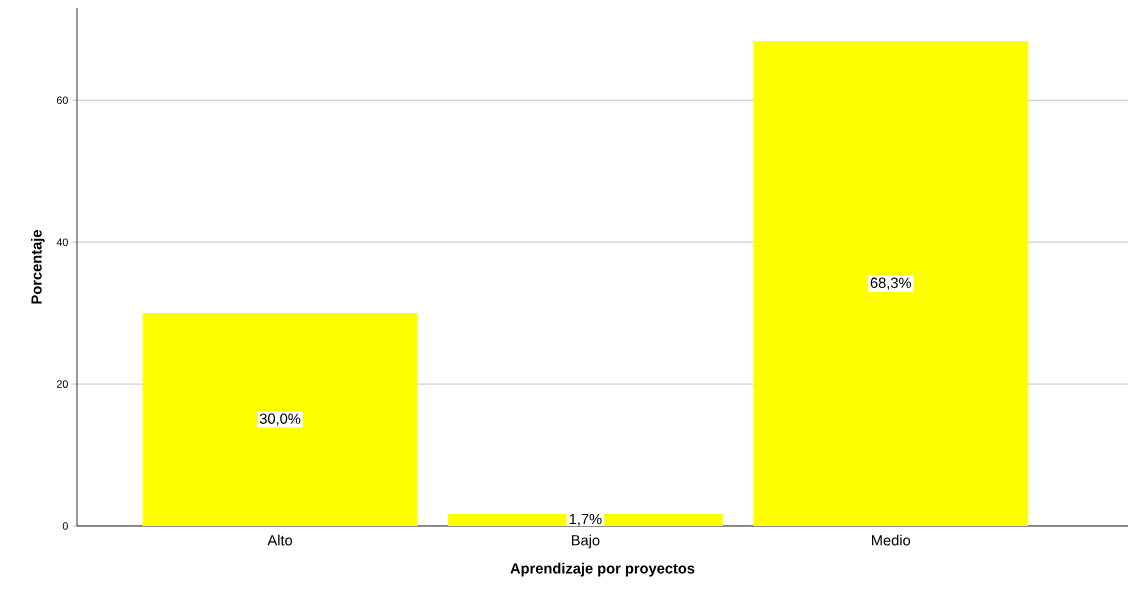 Image resolution: width=1141 pixels, height=605 pixels. What do you see at coordinates (37, 267) in the screenshot?
I see `y-axis-title: Porcentaje` at bounding box center [37, 267].